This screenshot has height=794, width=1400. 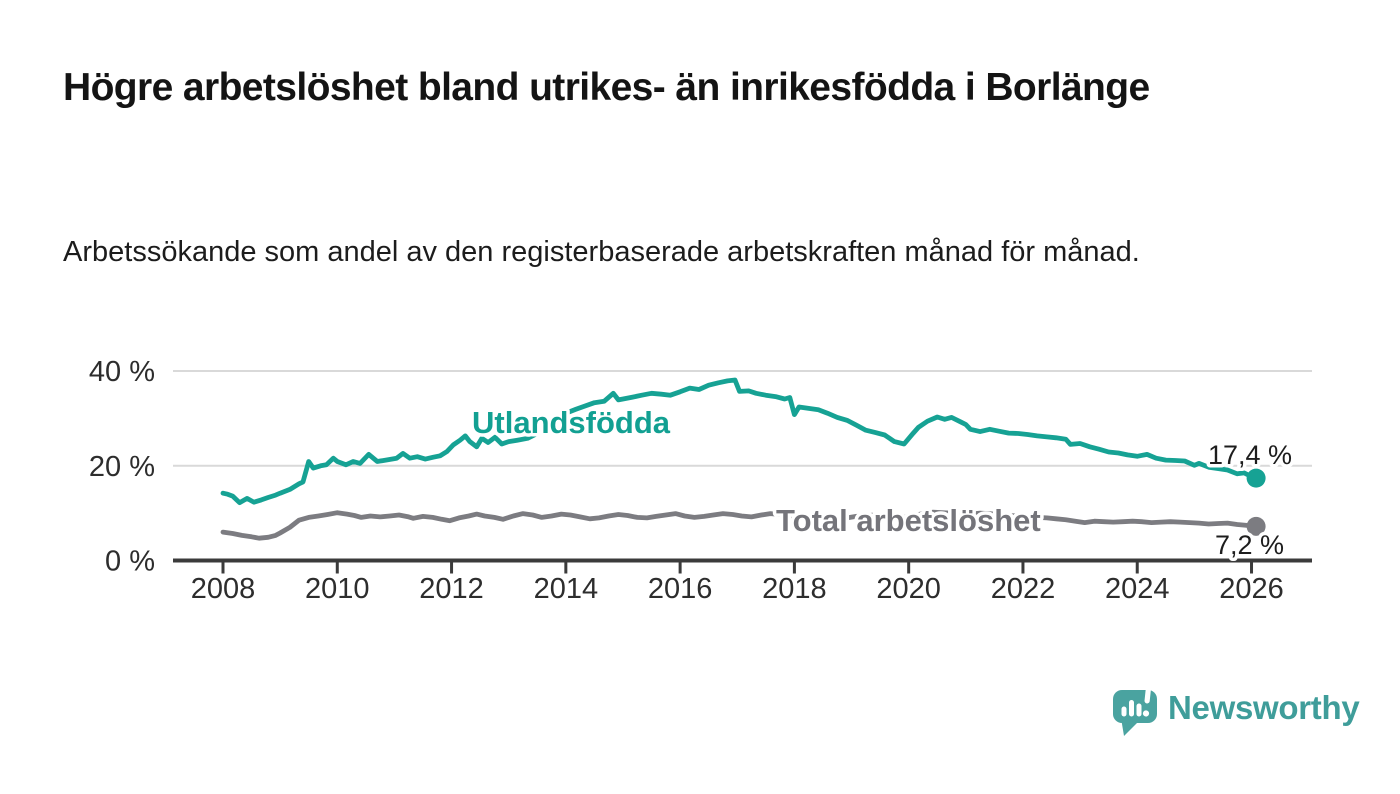 What do you see at coordinates (223, 589) in the screenshot?
I see `x-tick-label: 2008` at bounding box center [223, 589].